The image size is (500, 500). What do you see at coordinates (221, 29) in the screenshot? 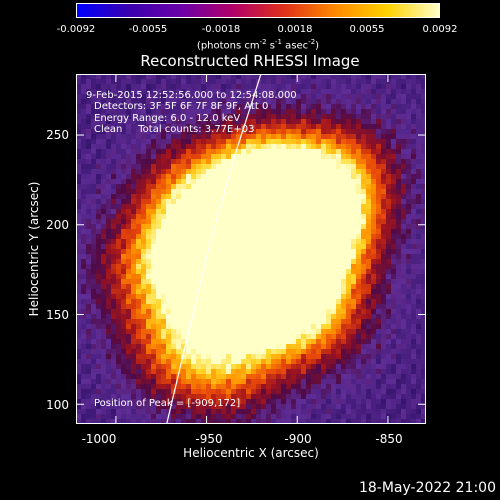
I see `colorbar-tick-label: -0.0018` at bounding box center [221, 29].